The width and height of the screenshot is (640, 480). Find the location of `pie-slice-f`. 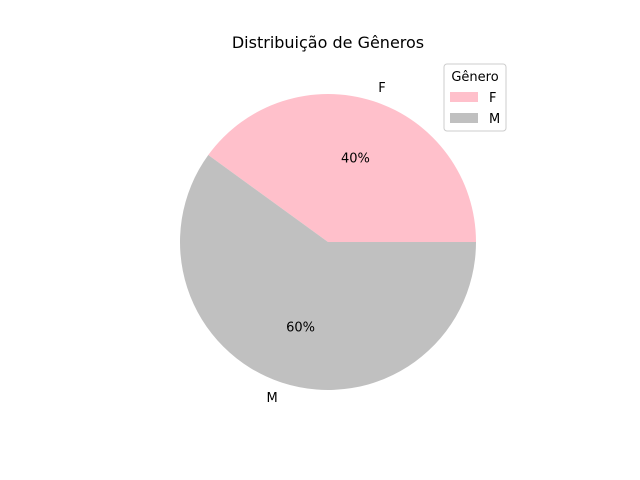

pie-slice-f is located at coordinates (342, 168).